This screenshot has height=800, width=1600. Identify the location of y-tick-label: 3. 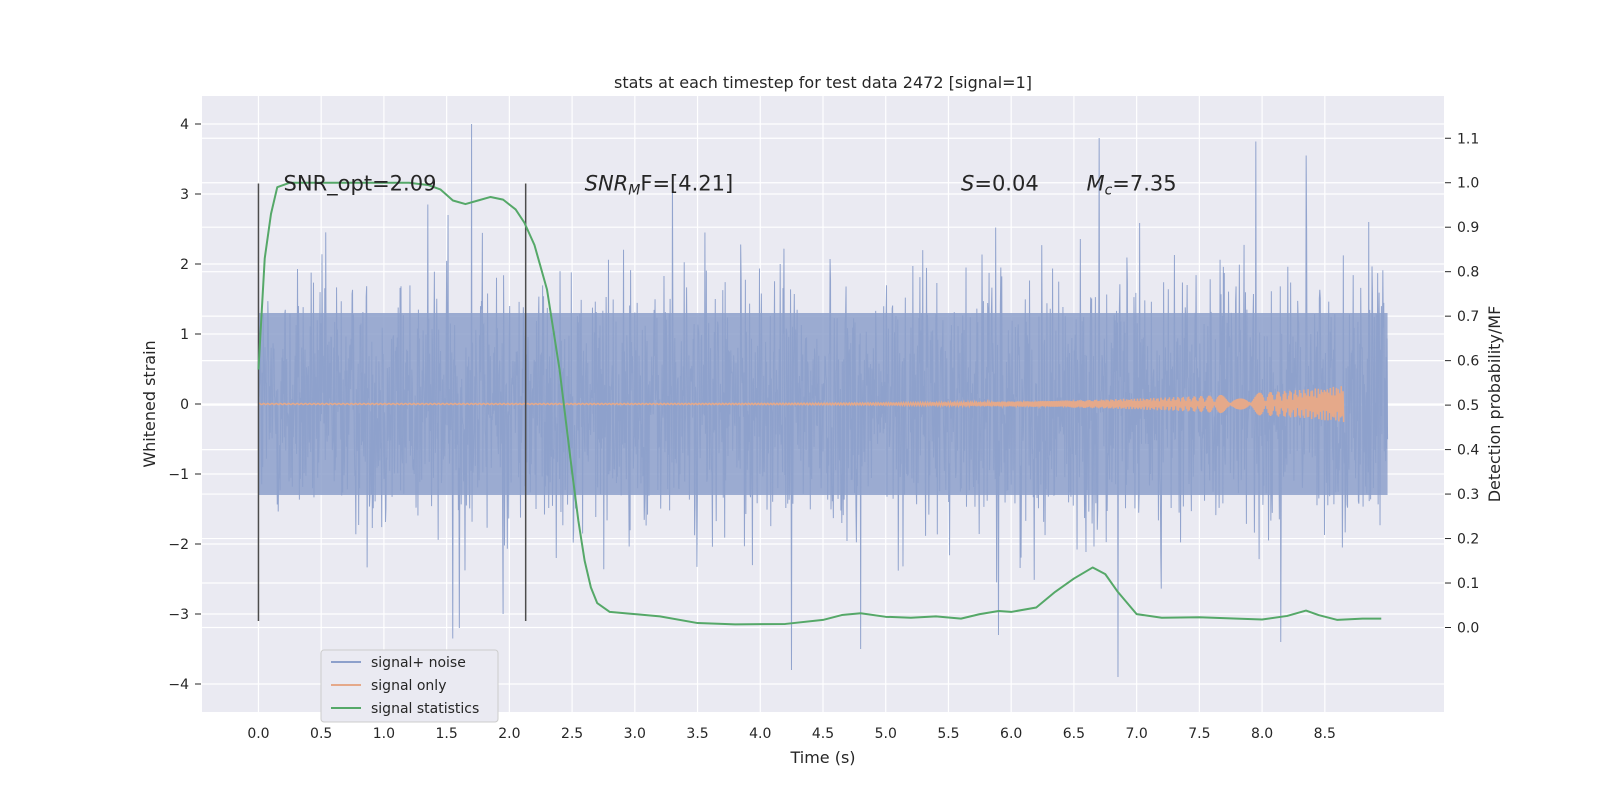
(184, 195).